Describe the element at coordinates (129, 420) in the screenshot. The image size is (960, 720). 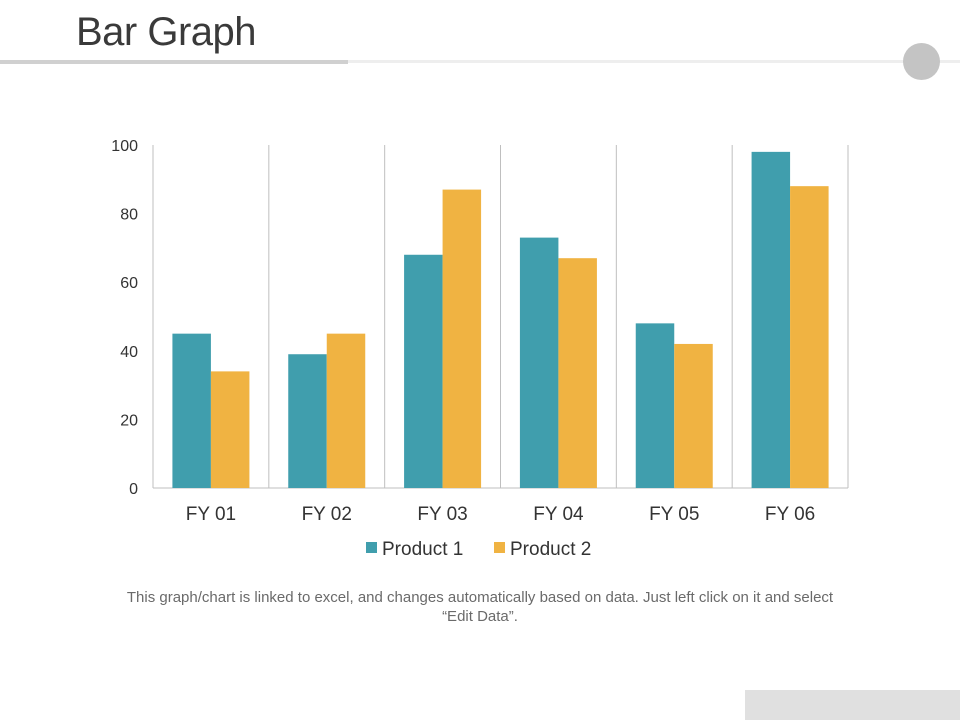
I see `y-tick-label: 20` at that location.